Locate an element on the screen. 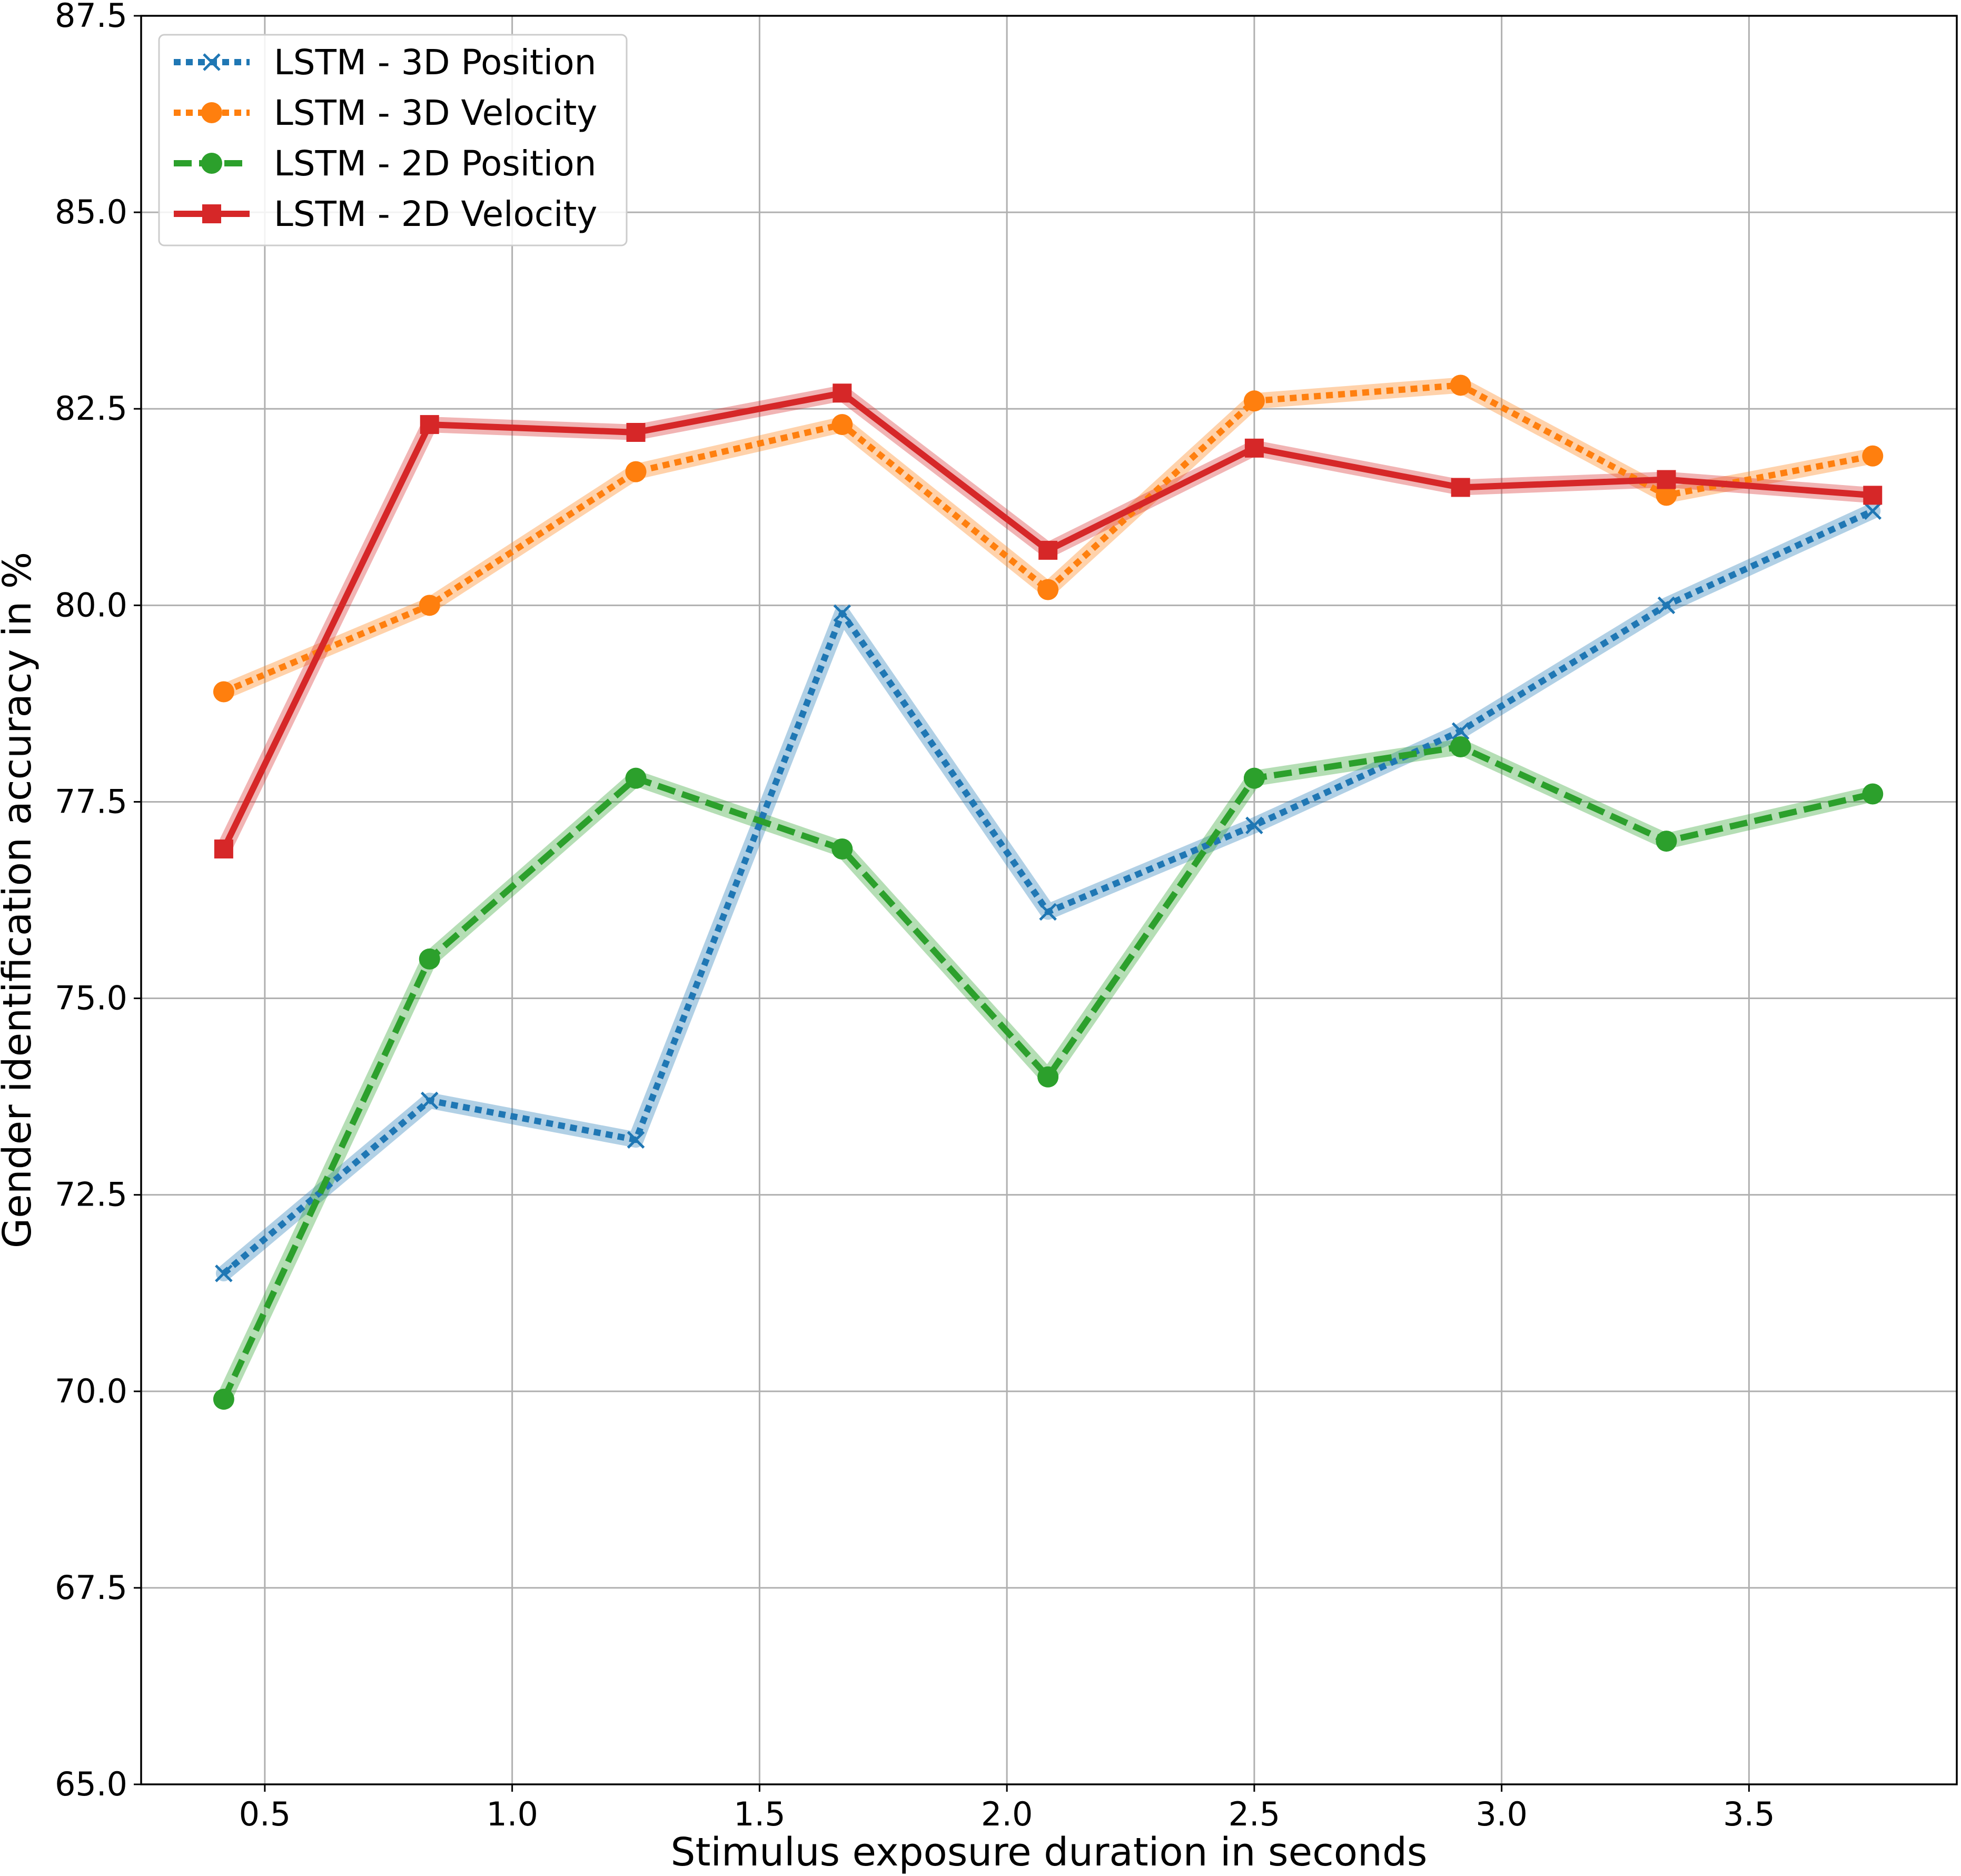 This screenshot has width=1961, height=1876. y-tick-label: 70.0 is located at coordinates (91, 1391).